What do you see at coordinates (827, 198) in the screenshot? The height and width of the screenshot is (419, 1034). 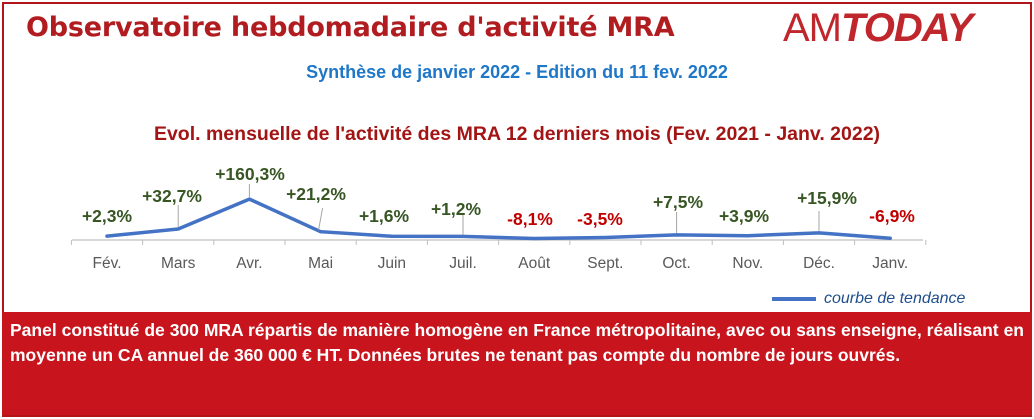 I see `data-label: +15,9%` at bounding box center [827, 198].